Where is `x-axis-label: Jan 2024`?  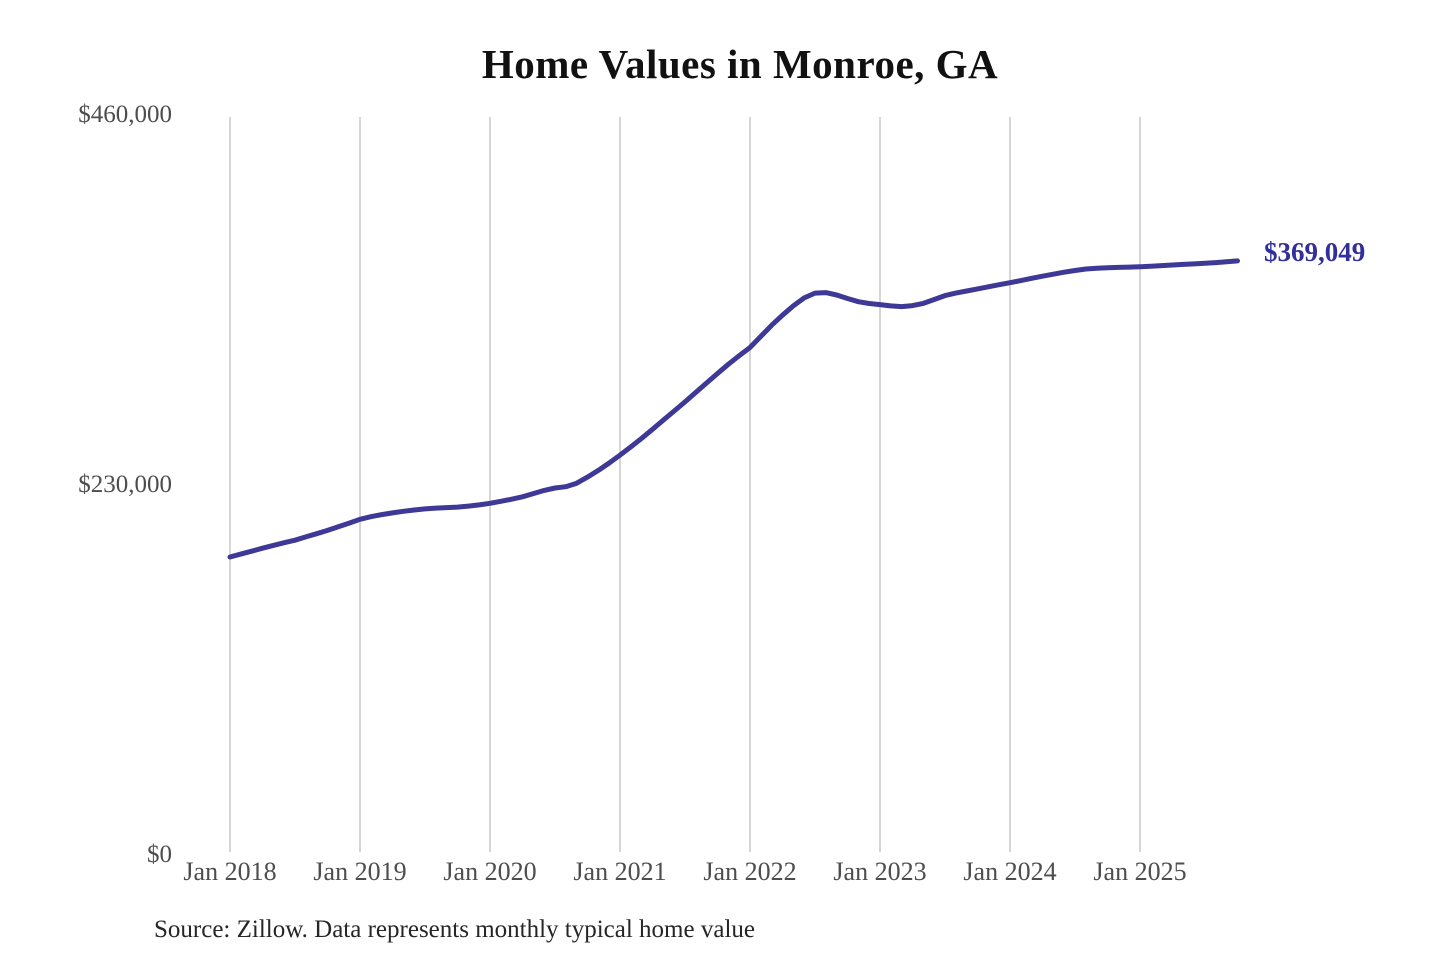
x-axis-label: Jan 2024 is located at coordinates (1010, 871).